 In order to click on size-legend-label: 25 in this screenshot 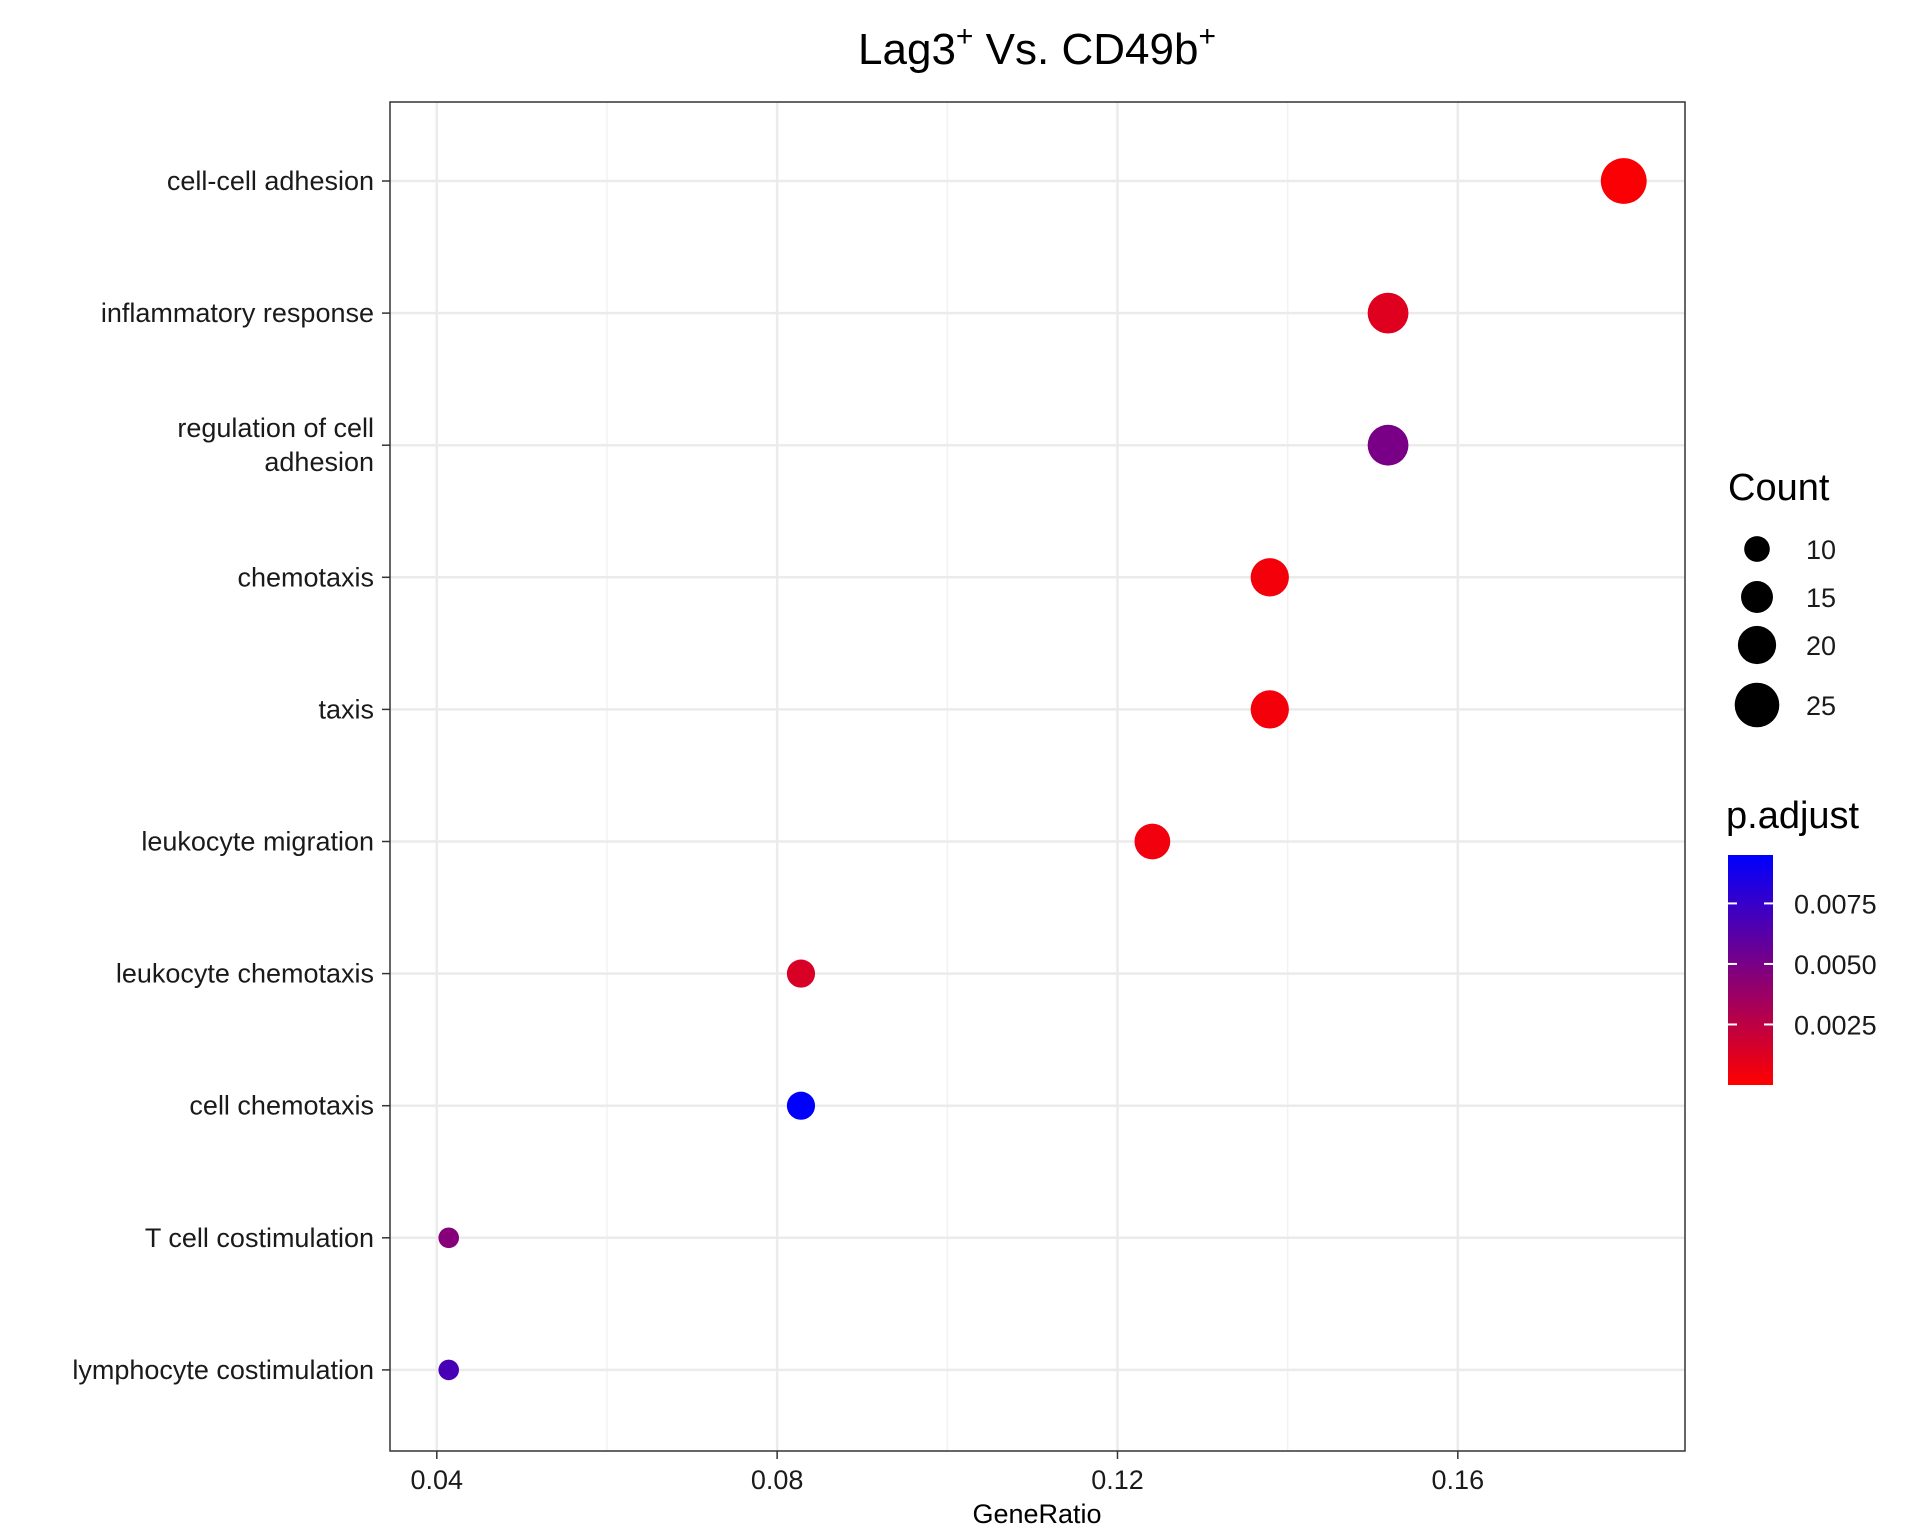, I will do `click(1821, 706)`.